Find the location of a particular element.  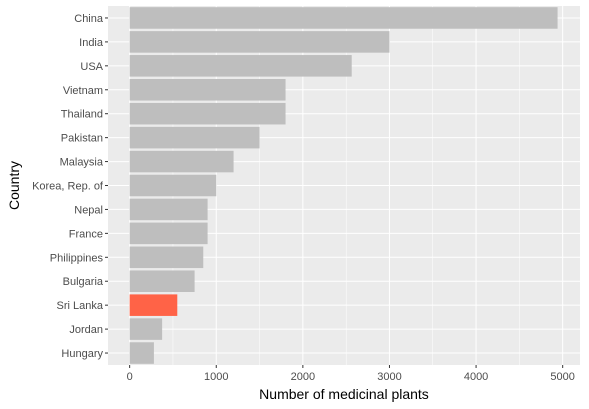

y-tick-label: Malaysia is located at coordinates (82, 163).